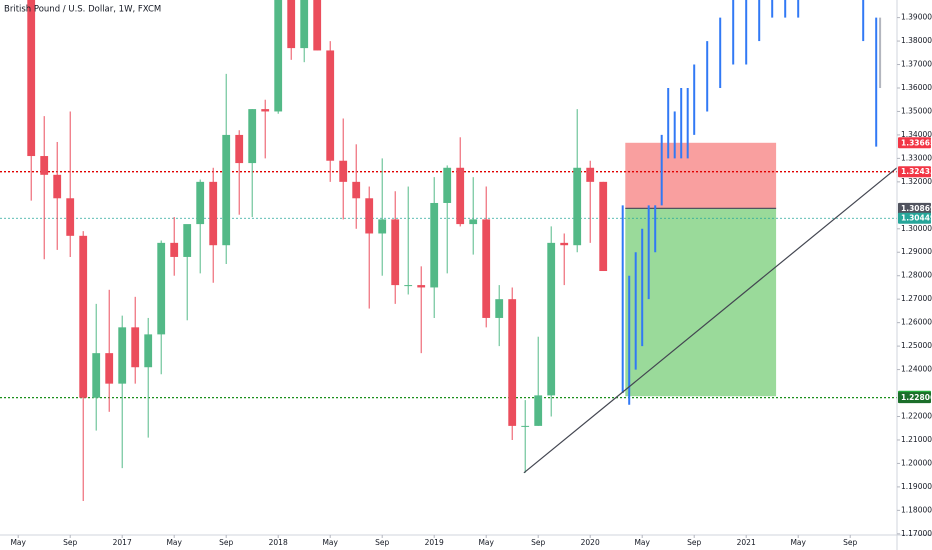 The height and width of the screenshot is (550, 932). I want to click on y-tick-label: 1.36000, so click(916, 87).